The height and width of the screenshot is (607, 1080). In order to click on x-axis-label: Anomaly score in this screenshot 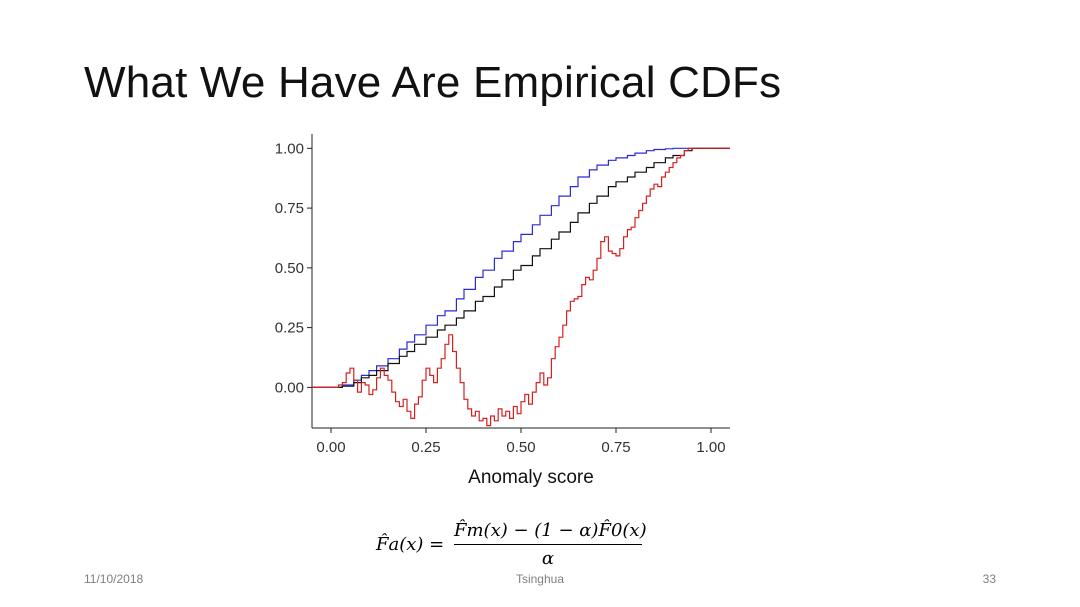, I will do `click(531, 477)`.